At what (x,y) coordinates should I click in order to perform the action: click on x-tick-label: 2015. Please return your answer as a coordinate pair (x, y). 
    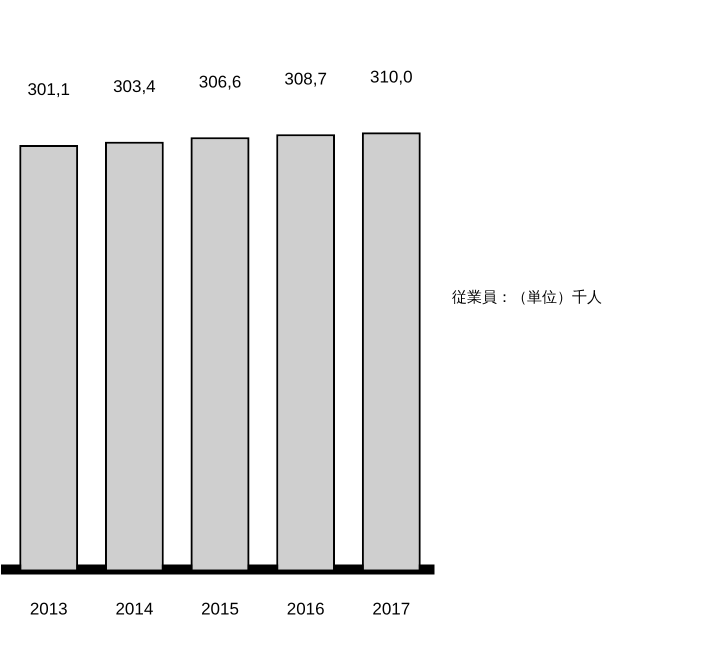
    Looking at the image, I should click on (220, 608).